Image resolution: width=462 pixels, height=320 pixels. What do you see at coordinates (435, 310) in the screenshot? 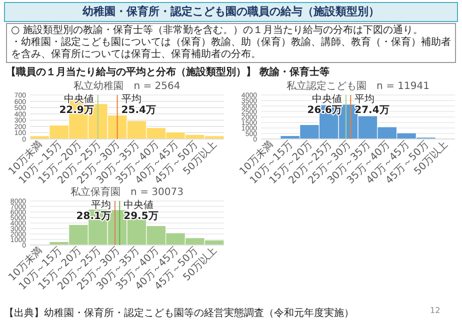
I see `text: 12` at bounding box center [435, 310].